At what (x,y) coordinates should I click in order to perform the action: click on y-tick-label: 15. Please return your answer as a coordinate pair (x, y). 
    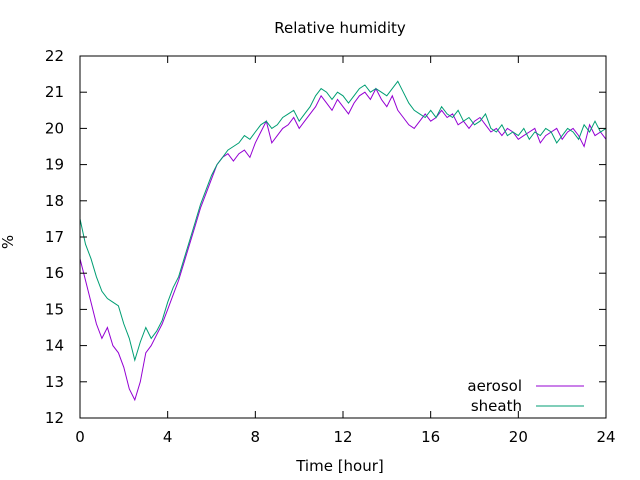
    Looking at the image, I should click on (54, 309).